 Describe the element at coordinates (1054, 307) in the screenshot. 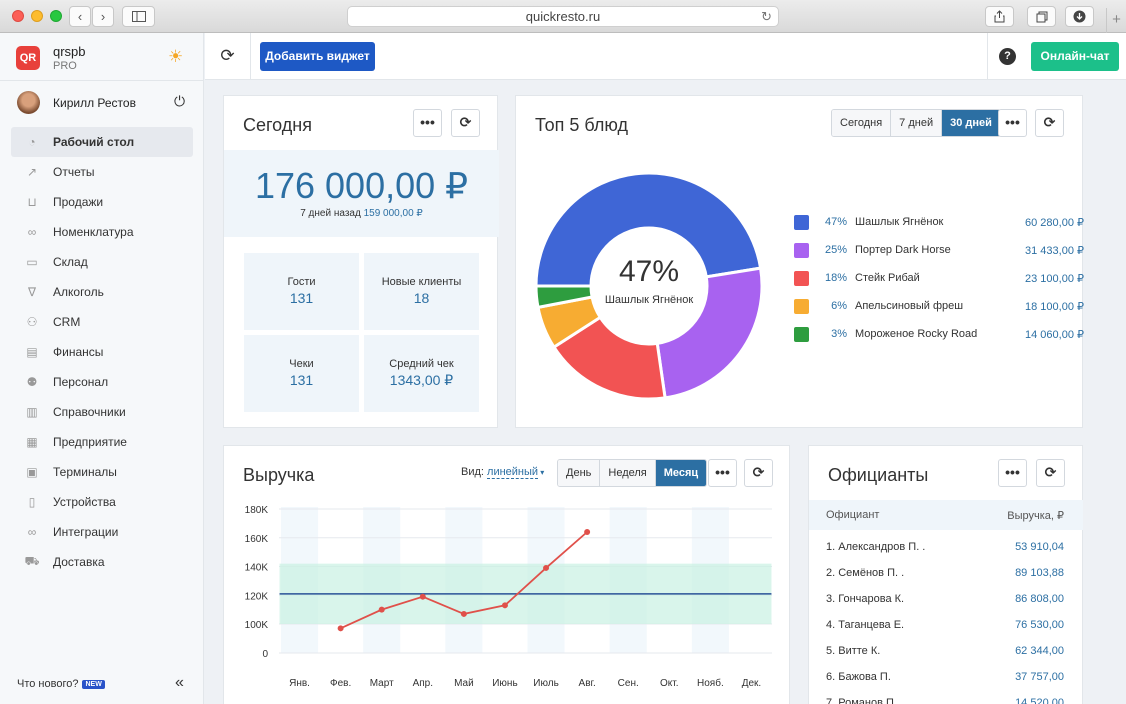

I see `legend-amount: 18 100,00 ₽` at that location.